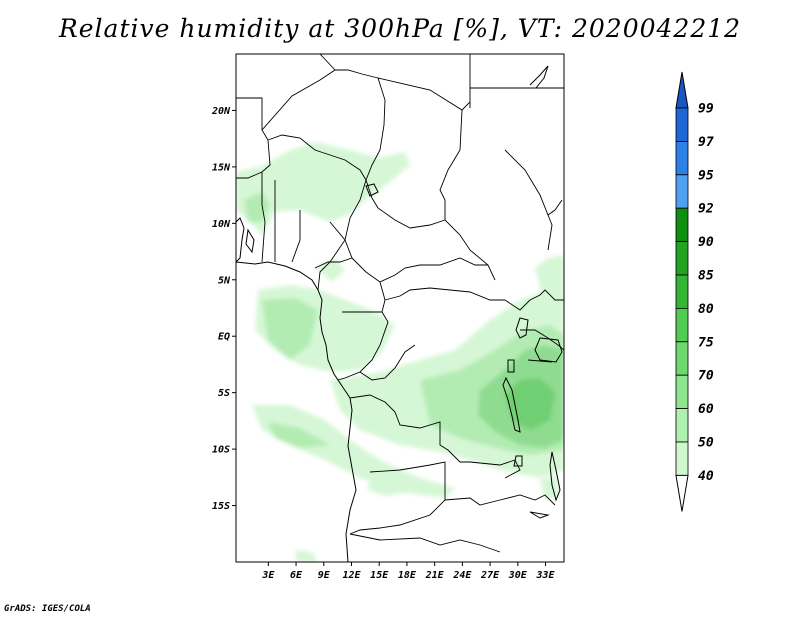 Image resolution: width=800 pixels, height=618 pixels. I want to click on border-zambia, so click(500, 500).